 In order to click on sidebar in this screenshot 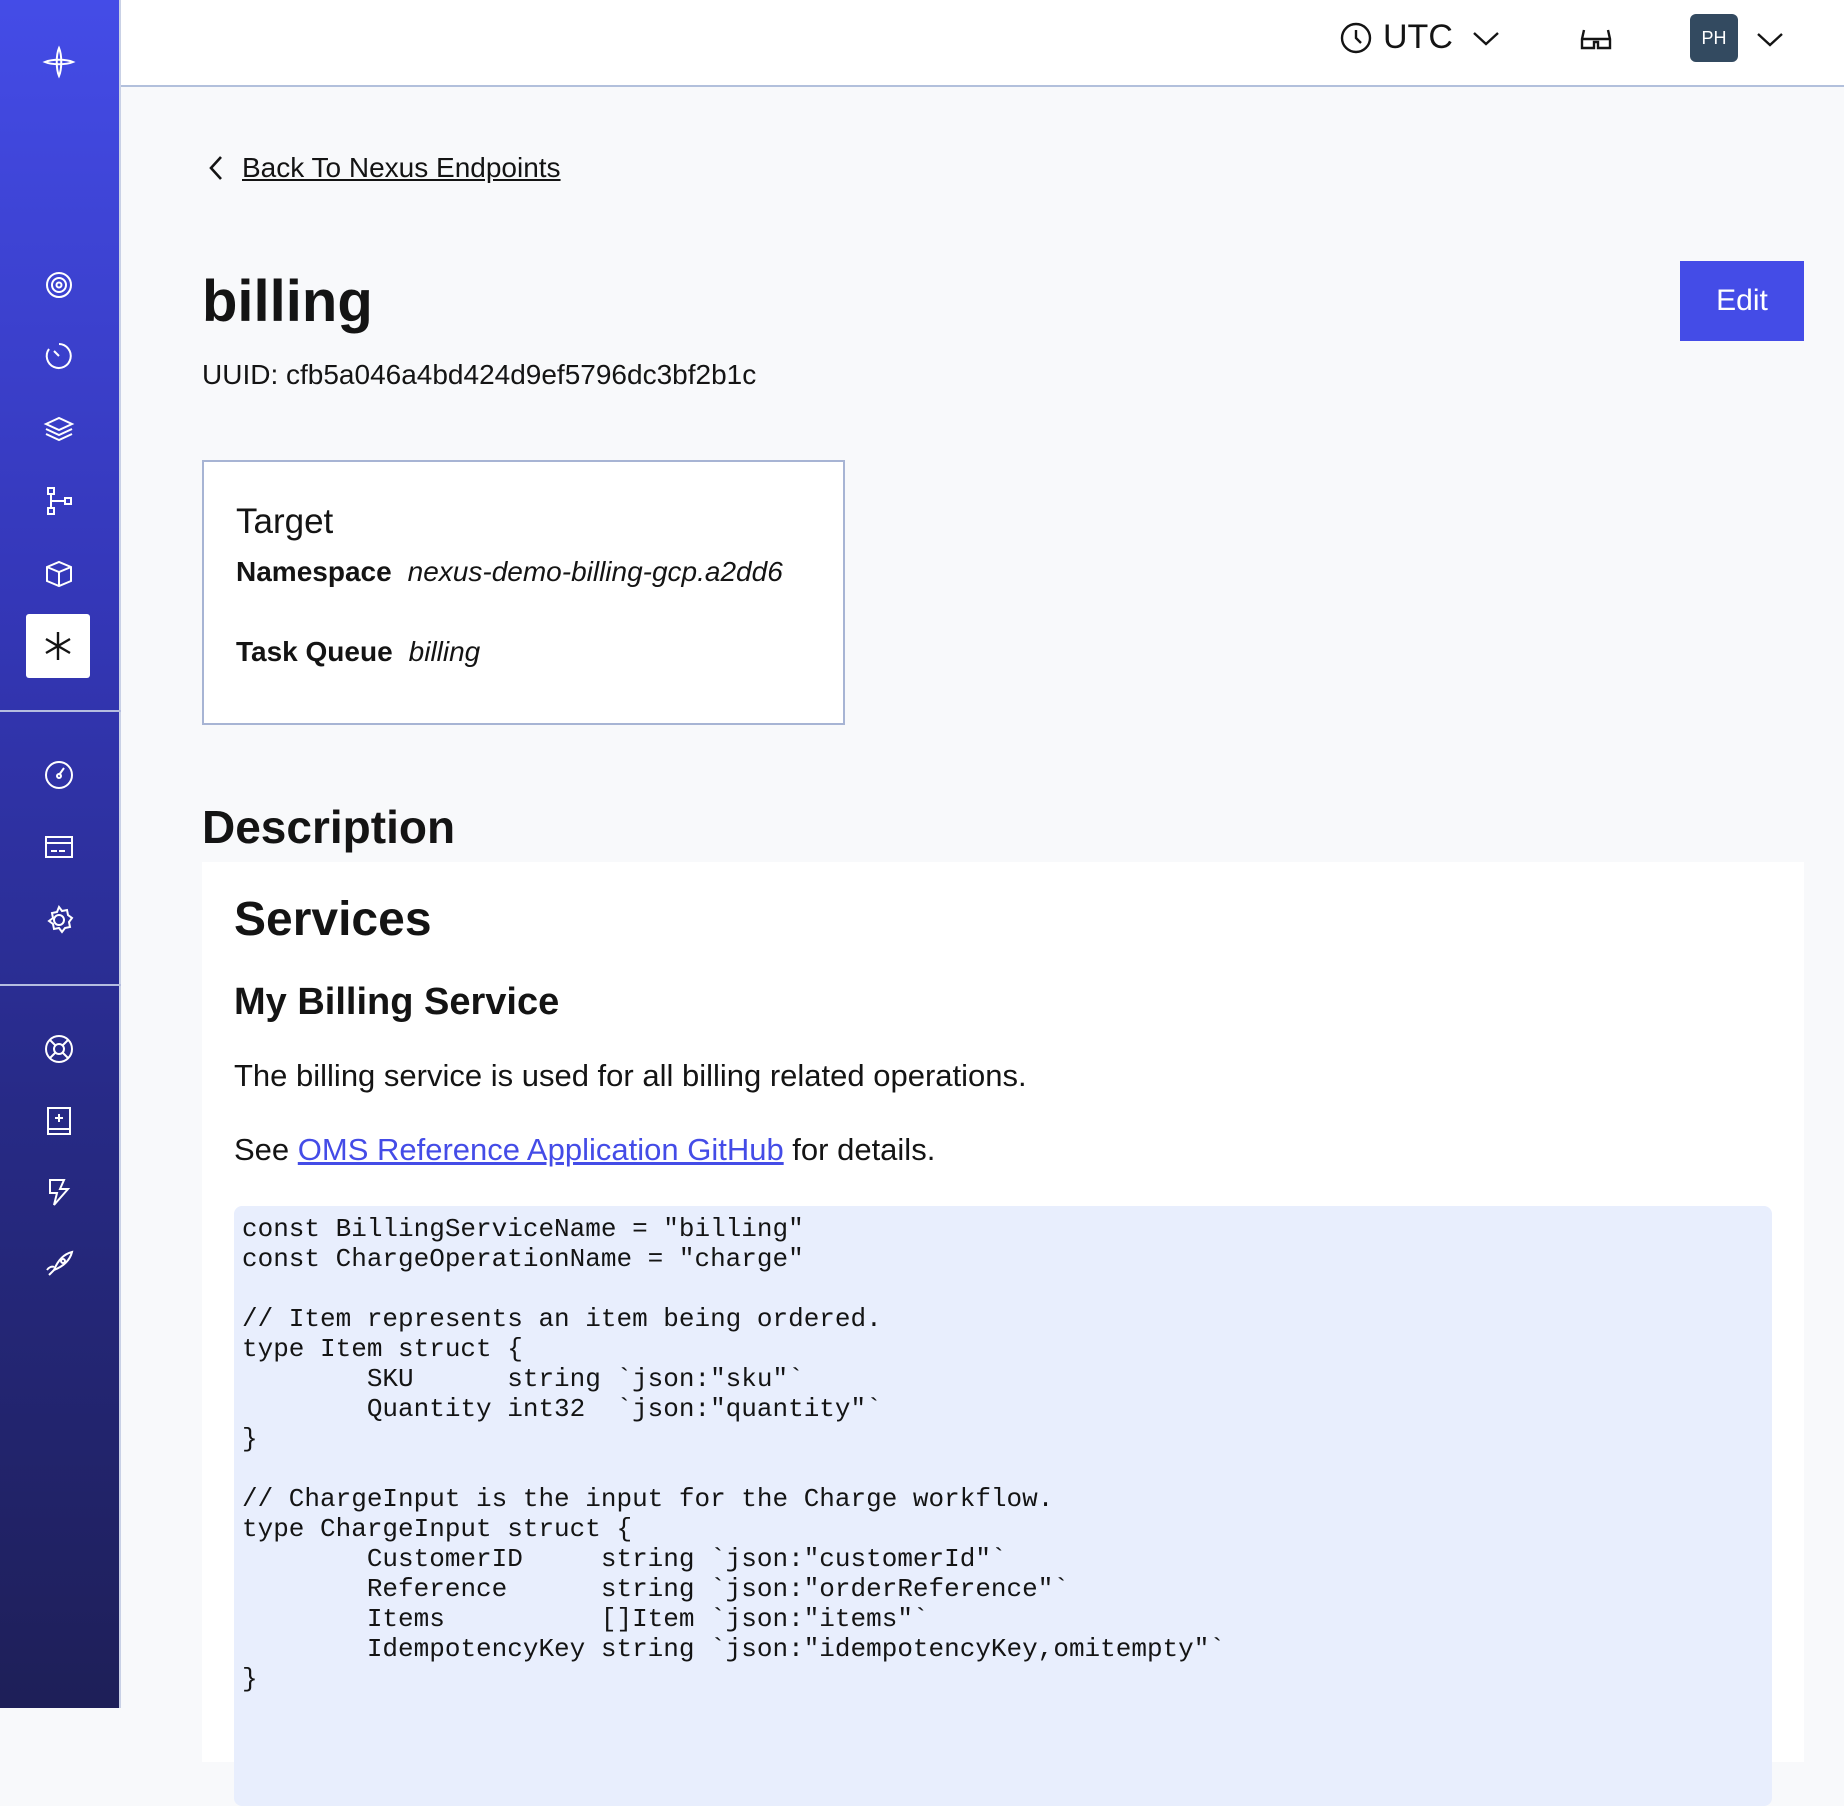, I will do `click(60, 854)`.